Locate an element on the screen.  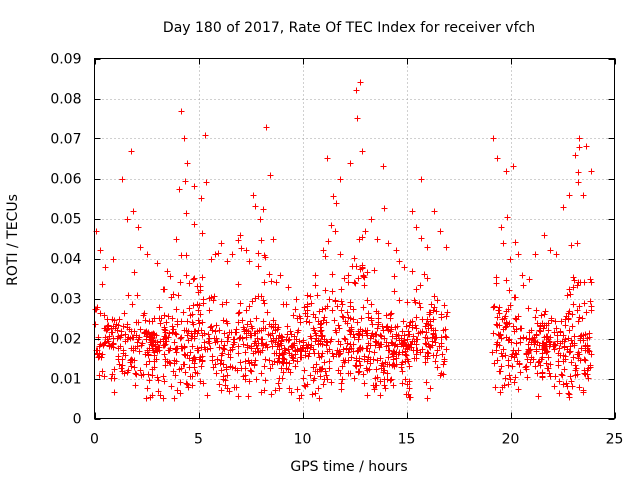
x-tick-label: 10 is located at coordinates (303, 440).